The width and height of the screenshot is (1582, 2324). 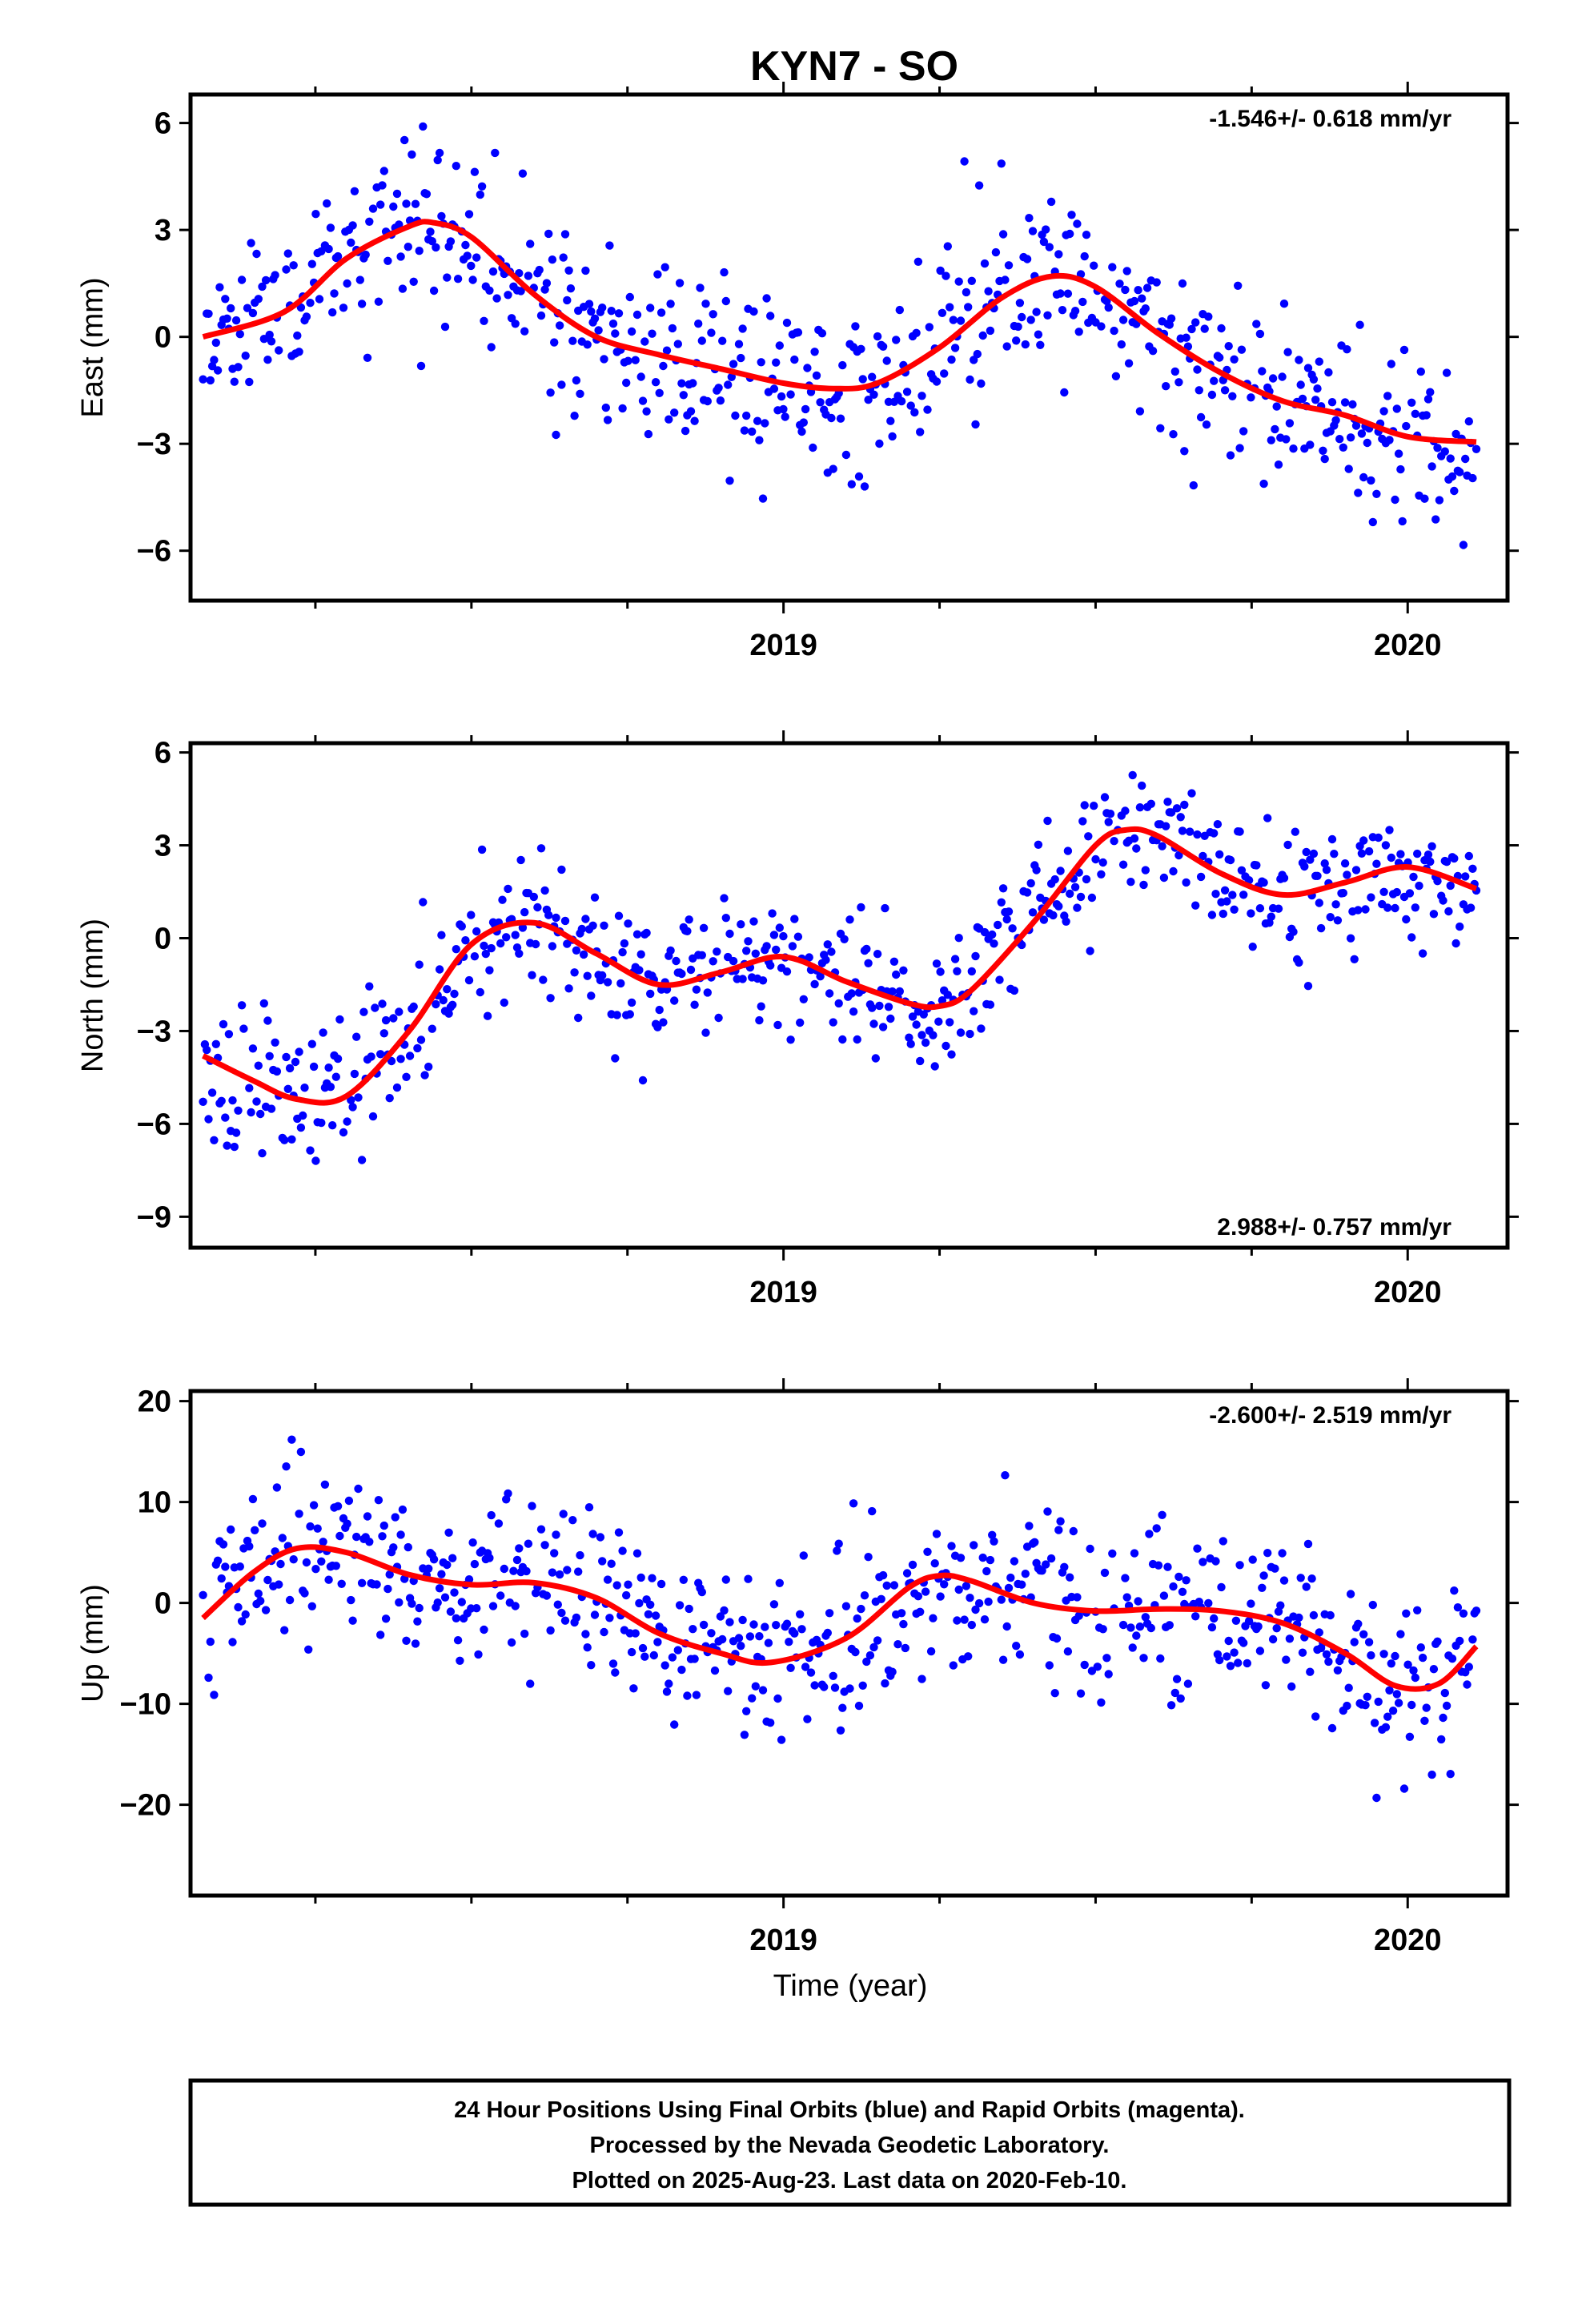 What do you see at coordinates (93, 347) in the screenshot?
I see `east-axis-label: East (mm)` at bounding box center [93, 347].